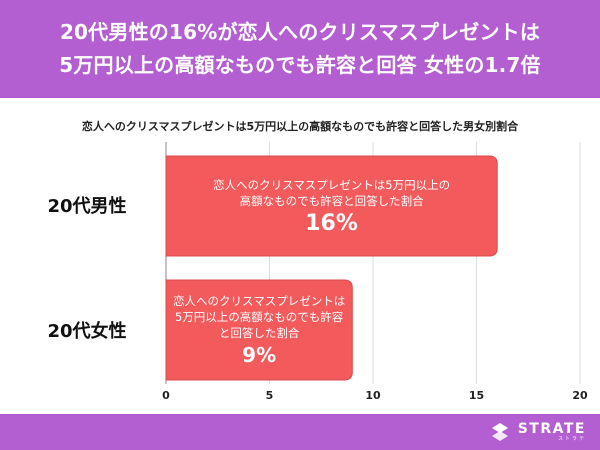  I want to click on footer-bar: STRATE ストラテ, so click(300, 432).